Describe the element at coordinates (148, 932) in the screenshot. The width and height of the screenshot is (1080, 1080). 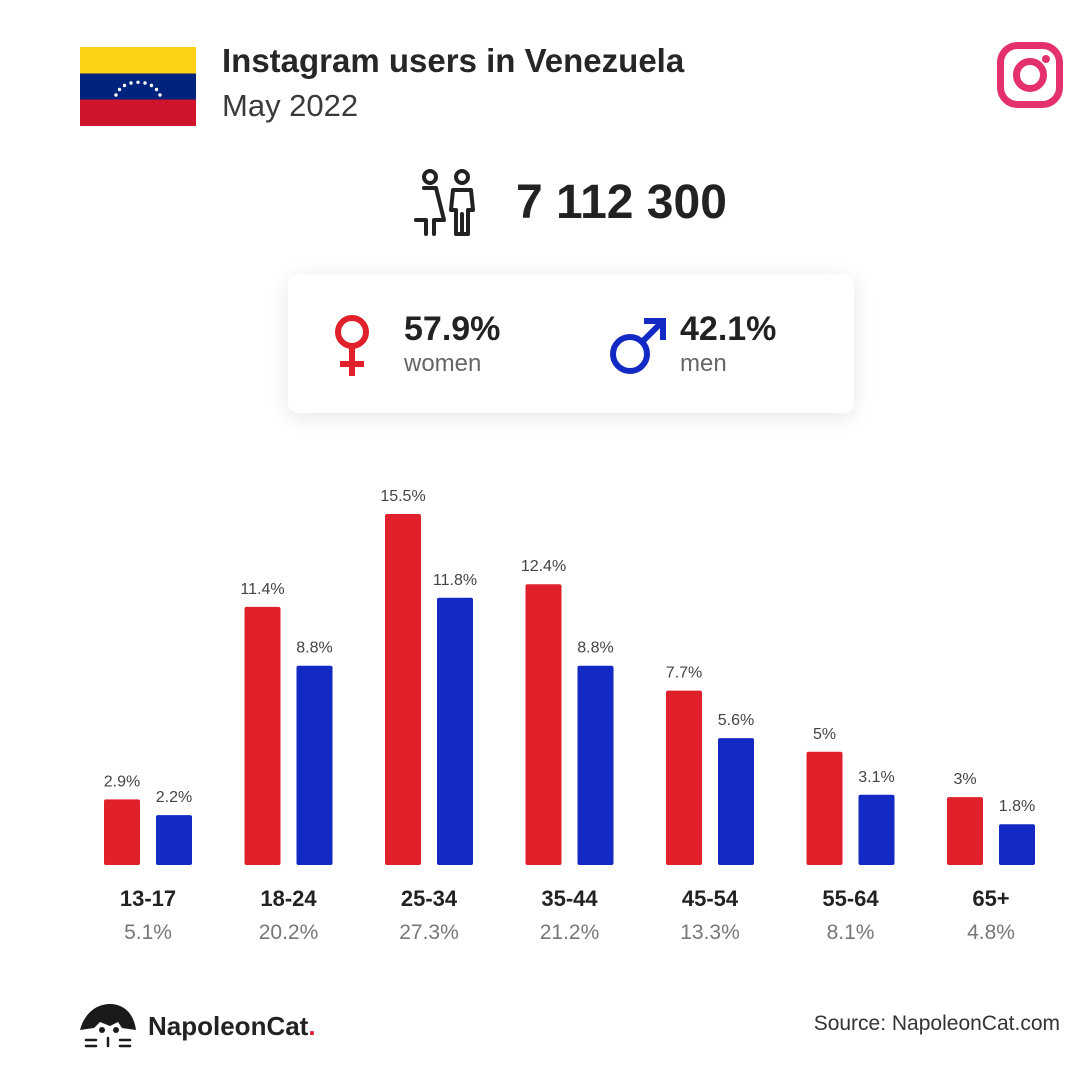
I see `category-total: 5.1%` at that location.